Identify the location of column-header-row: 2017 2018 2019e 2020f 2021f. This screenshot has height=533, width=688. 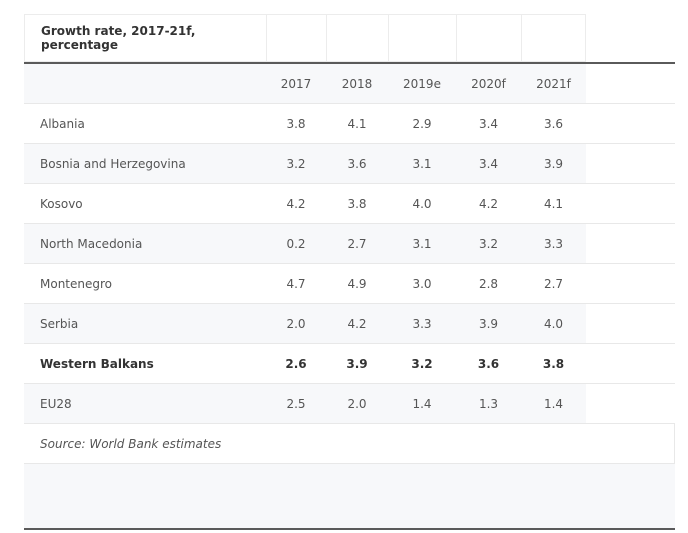
(349, 84).